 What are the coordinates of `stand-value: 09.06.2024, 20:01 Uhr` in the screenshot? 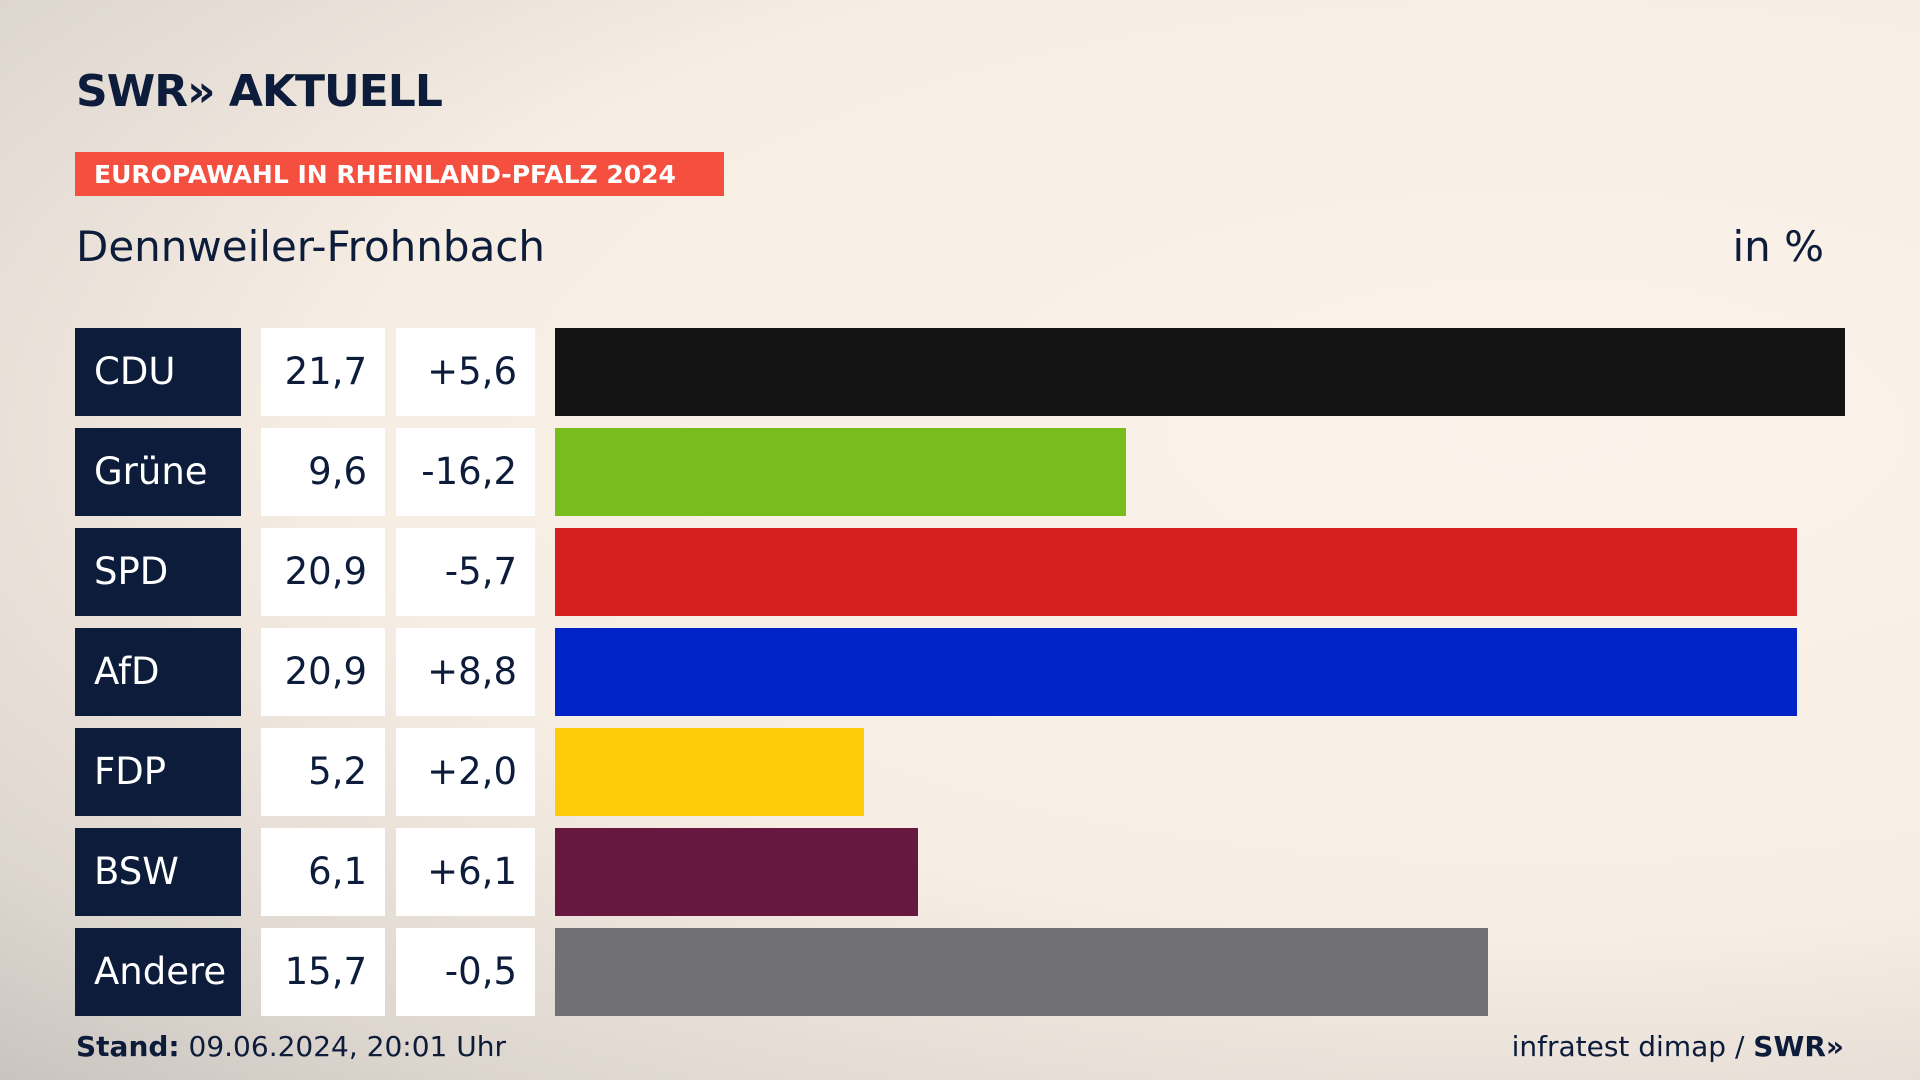 It's located at (347, 1046).